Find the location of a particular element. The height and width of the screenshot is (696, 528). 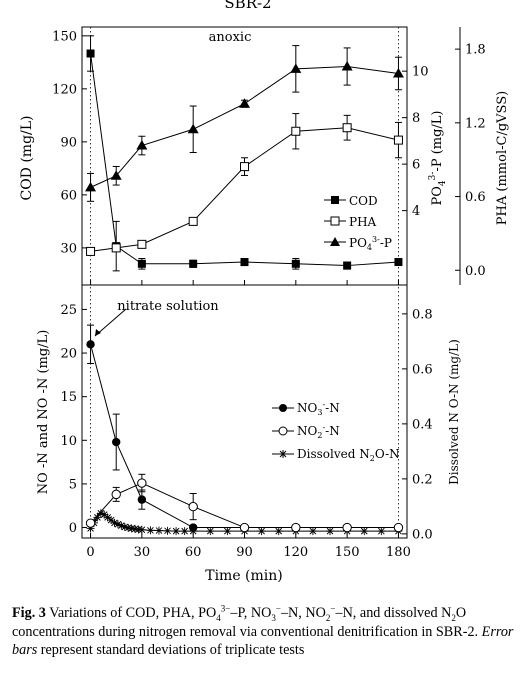

anoxic-label: anoxic is located at coordinates (230, 37).